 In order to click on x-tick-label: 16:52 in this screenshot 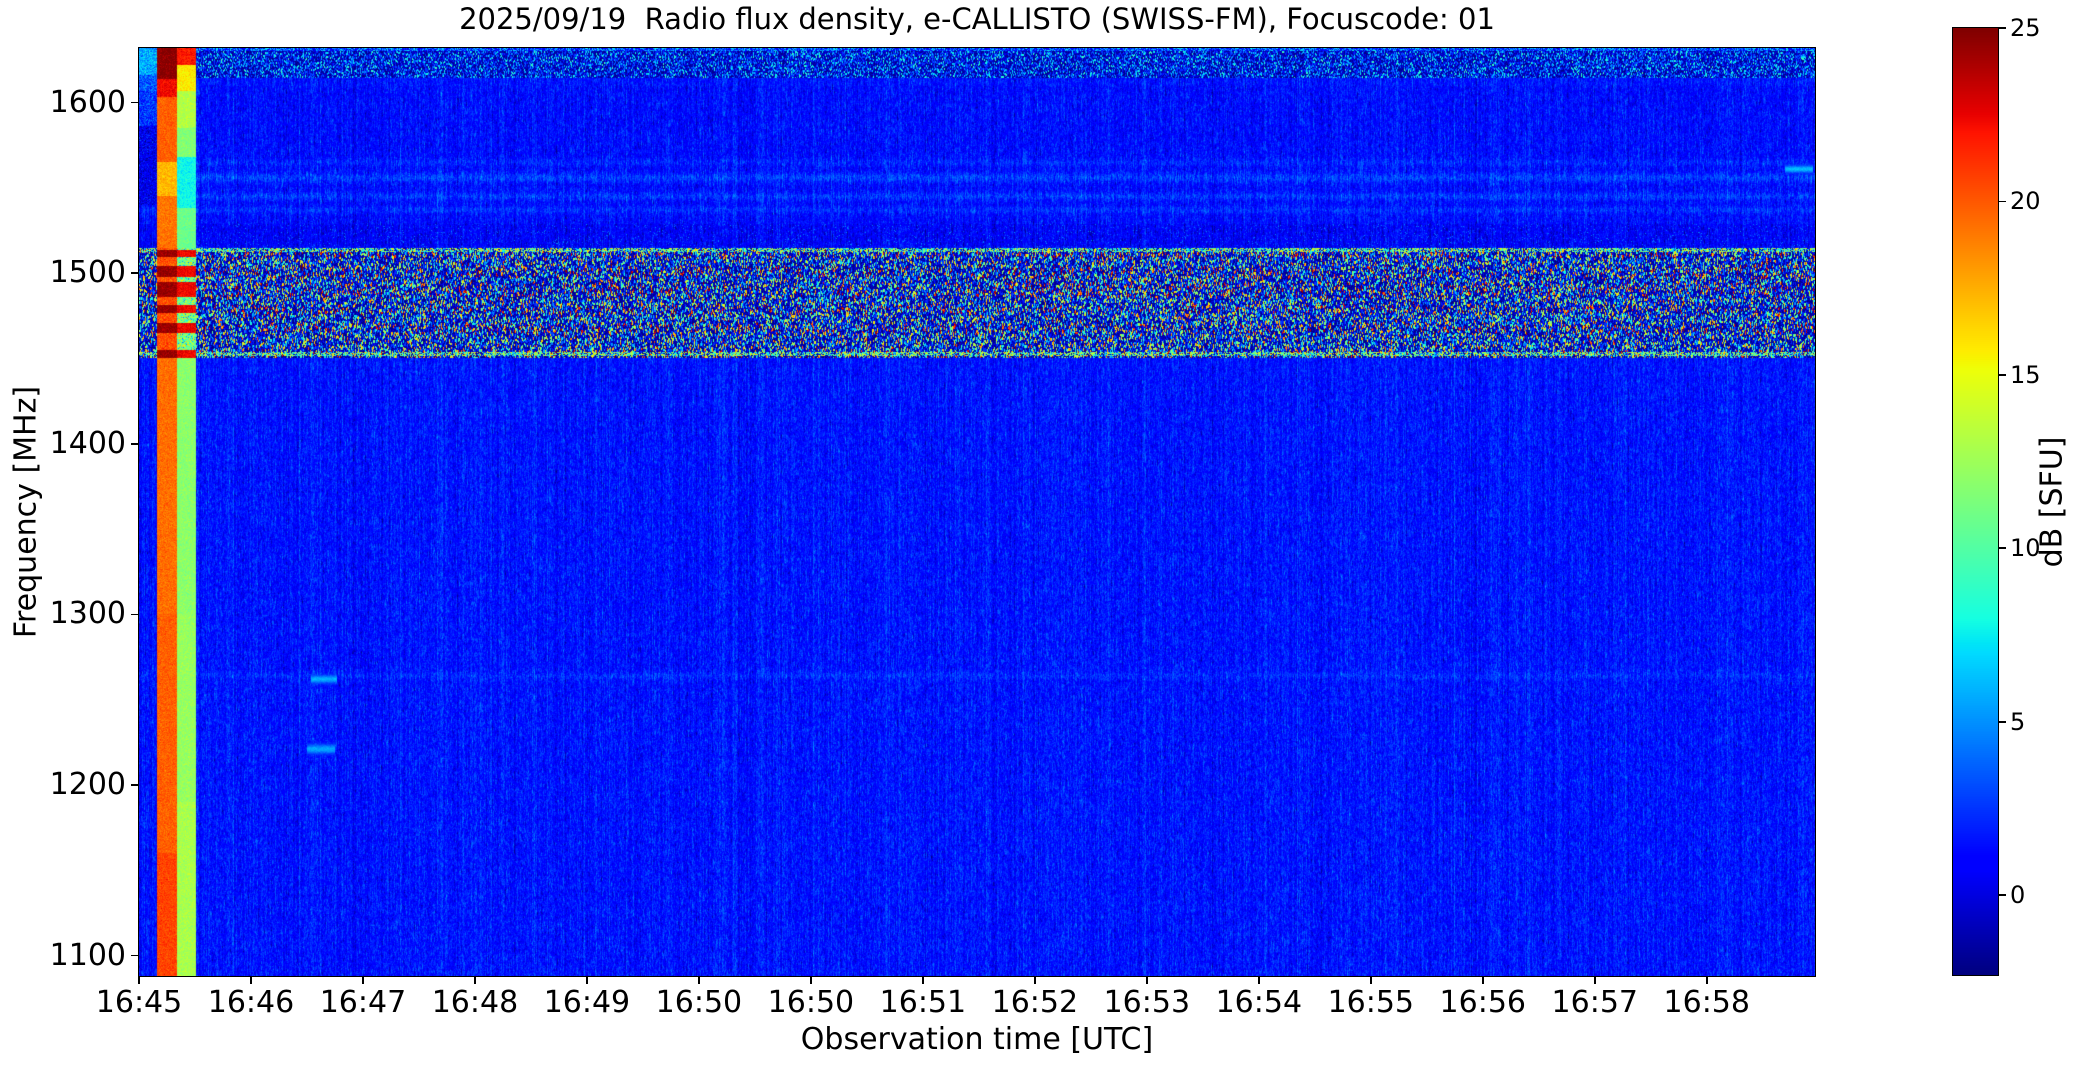, I will do `click(1035, 1002)`.